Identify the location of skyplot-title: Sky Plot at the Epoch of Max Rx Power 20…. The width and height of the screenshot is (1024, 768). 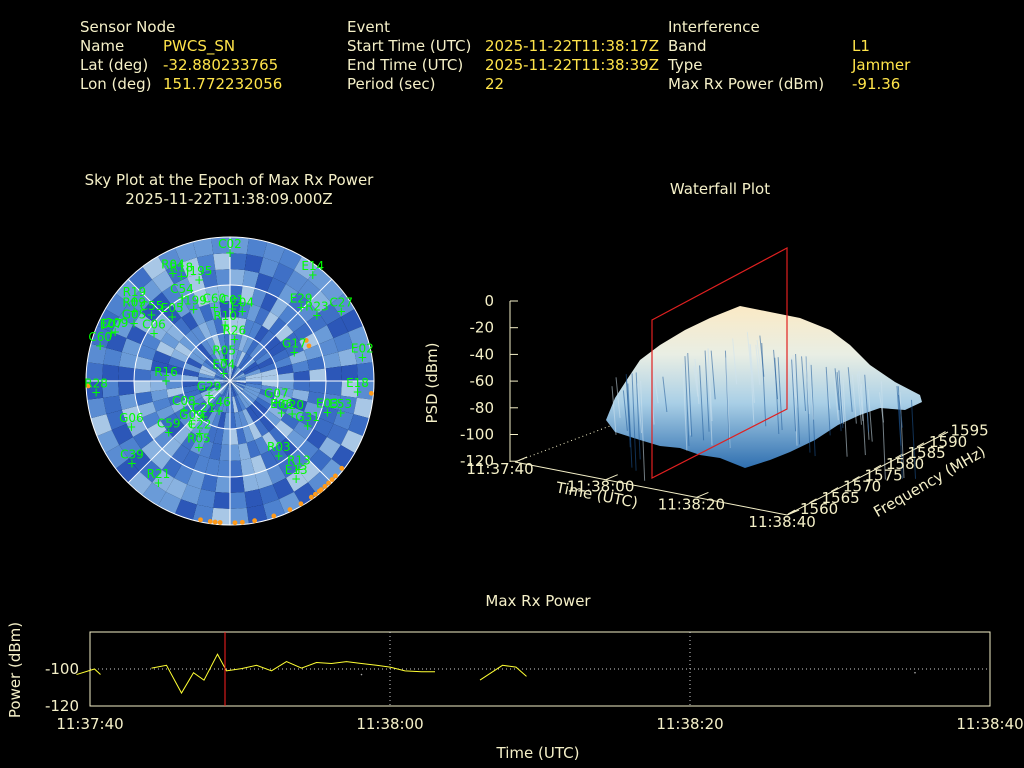
(229, 190).